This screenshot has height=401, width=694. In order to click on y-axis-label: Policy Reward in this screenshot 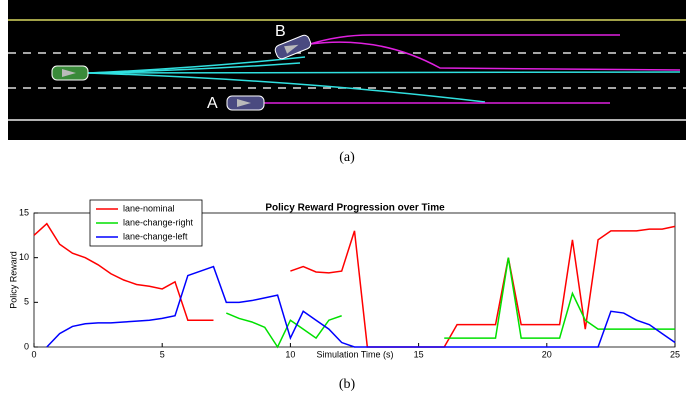, I will do `click(13, 280)`.